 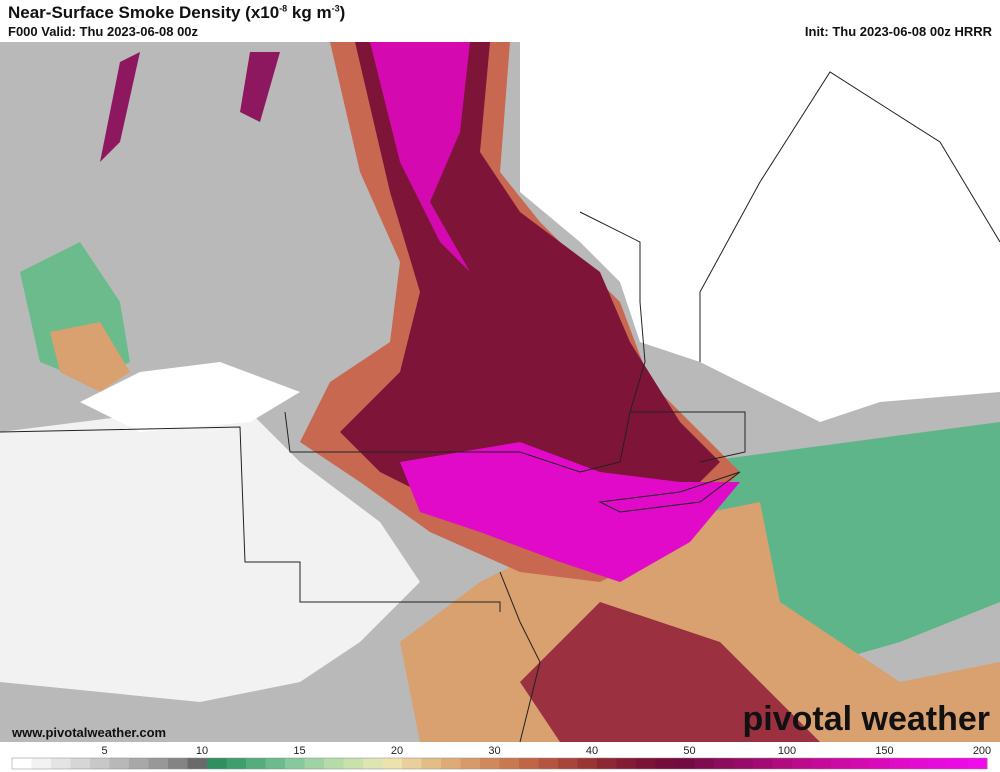 I want to click on title-text: ), so click(x=342, y=12).